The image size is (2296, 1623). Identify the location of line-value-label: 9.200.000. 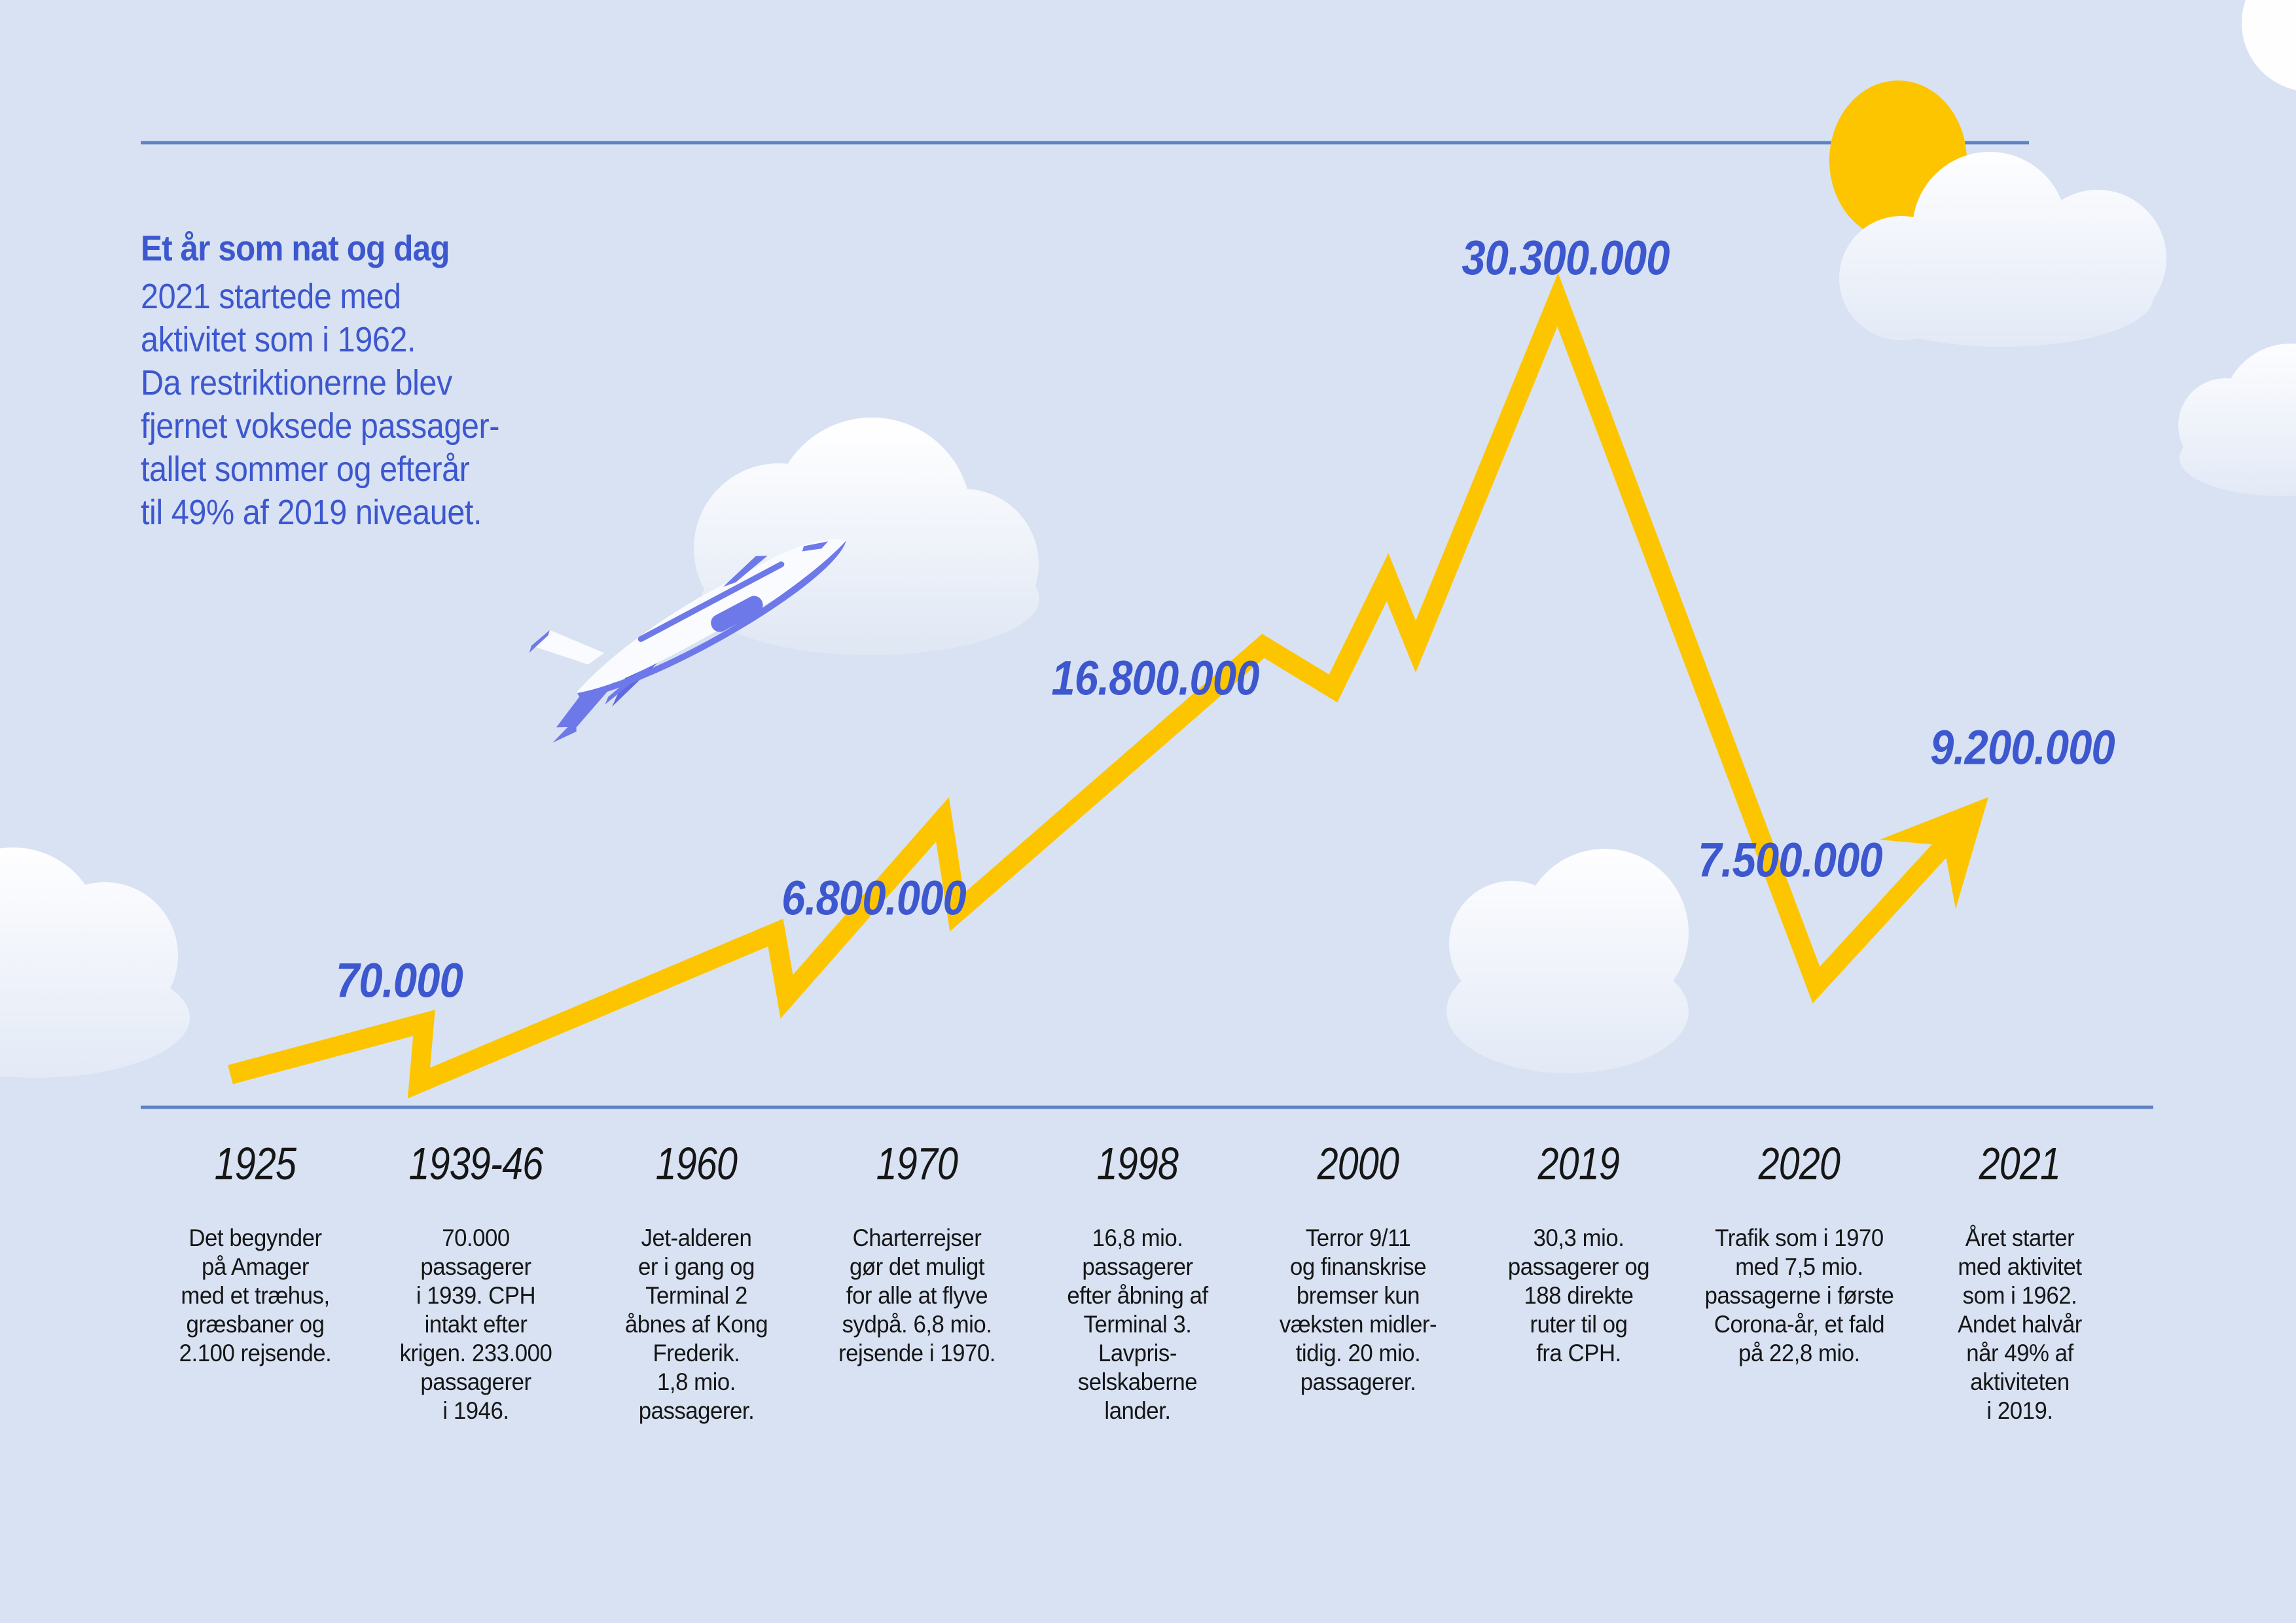
(2022, 747).